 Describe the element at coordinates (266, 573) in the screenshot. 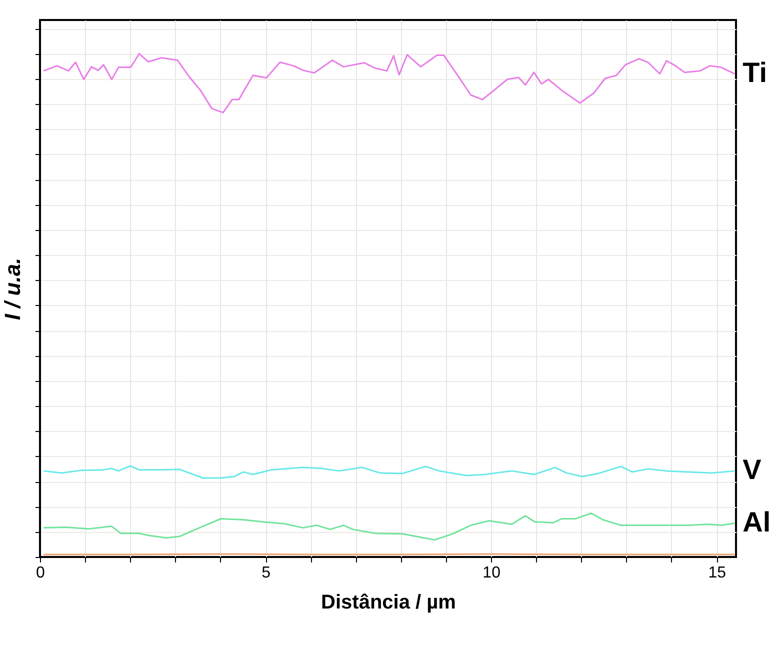

I see `x-tick-label: 5` at that location.